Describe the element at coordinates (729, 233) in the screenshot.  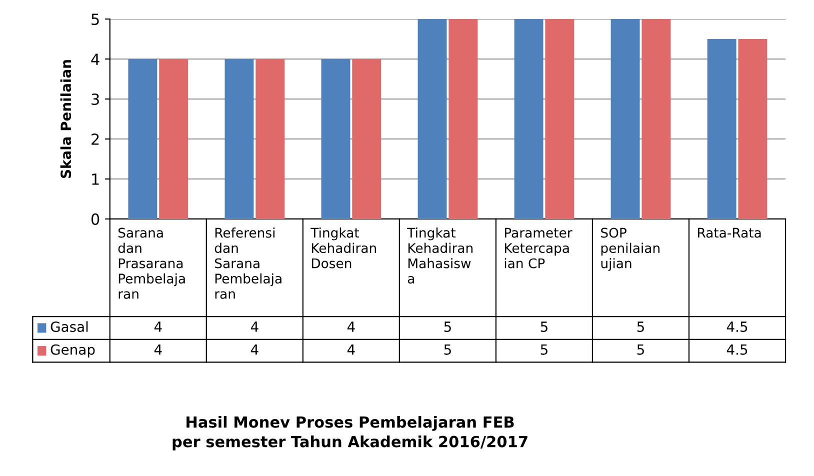
I see `x-tick-label: Rata-Rata` at that location.